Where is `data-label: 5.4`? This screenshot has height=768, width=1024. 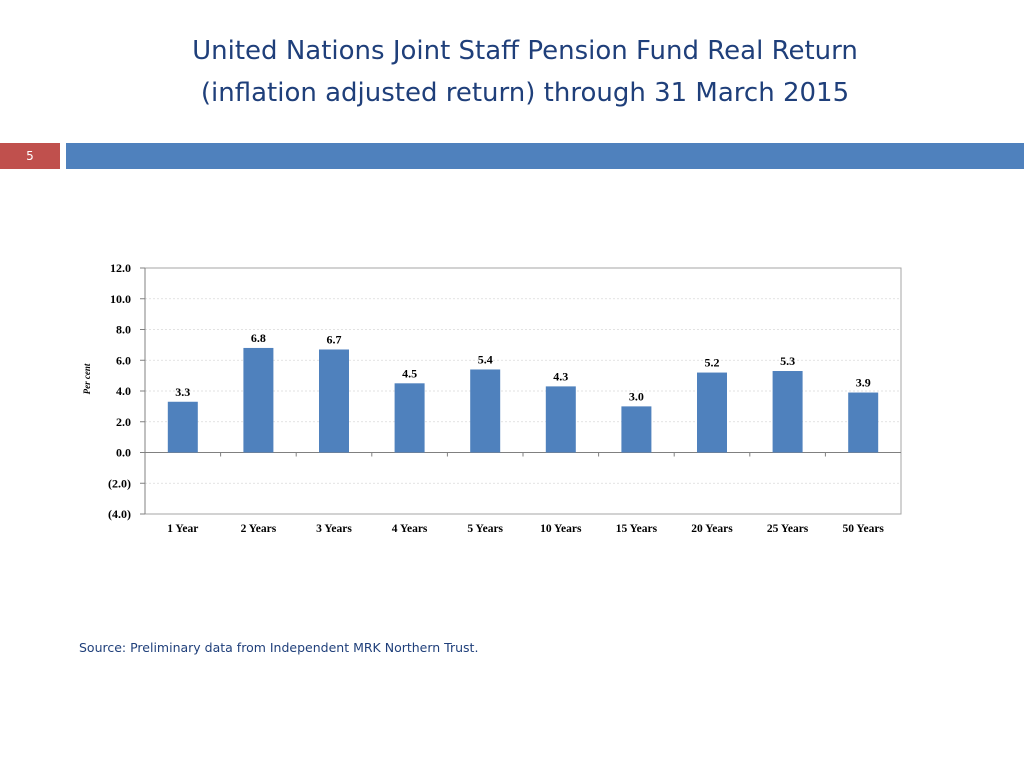 data-label: 5.4 is located at coordinates (485, 359).